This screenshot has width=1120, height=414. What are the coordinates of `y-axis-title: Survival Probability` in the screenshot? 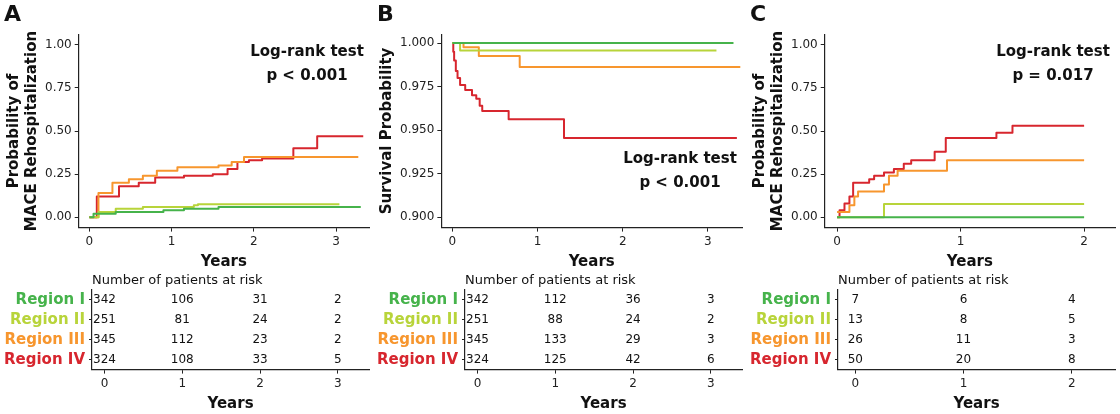 It's located at (385, 131).